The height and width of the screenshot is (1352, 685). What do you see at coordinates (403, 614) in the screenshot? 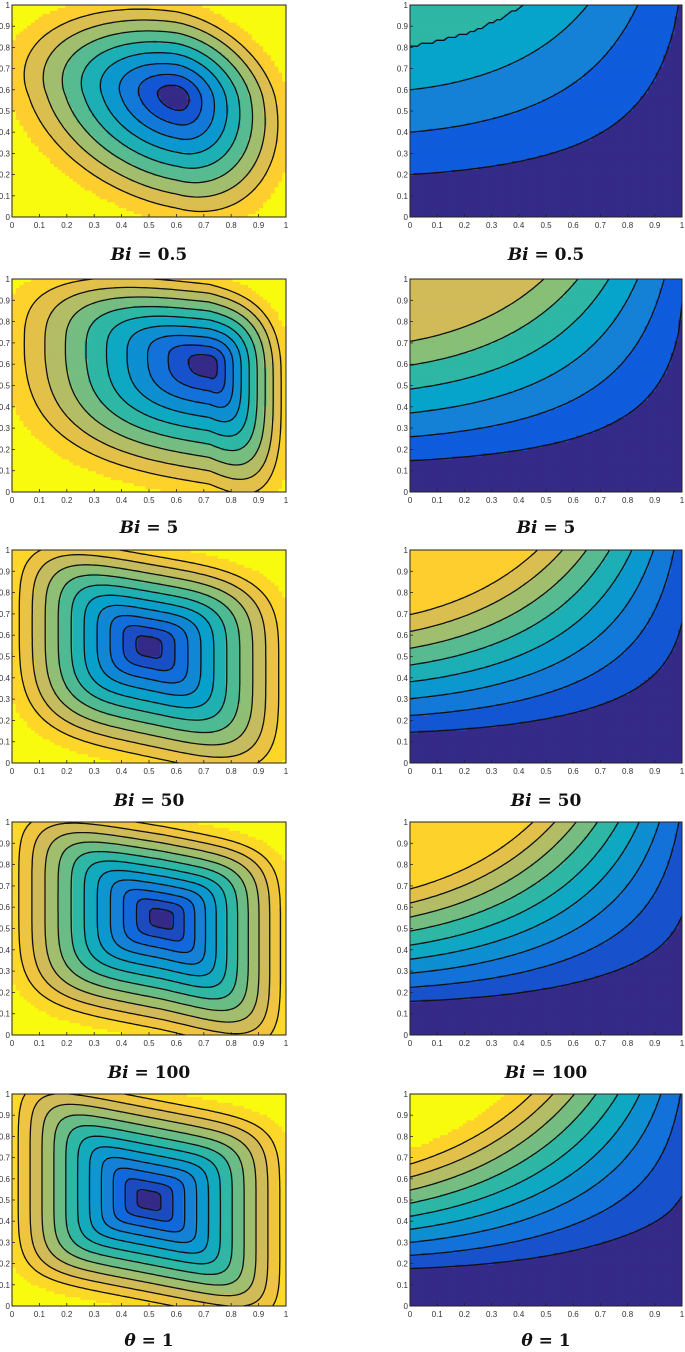
I see `y-tick-label: 0.7` at bounding box center [403, 614].